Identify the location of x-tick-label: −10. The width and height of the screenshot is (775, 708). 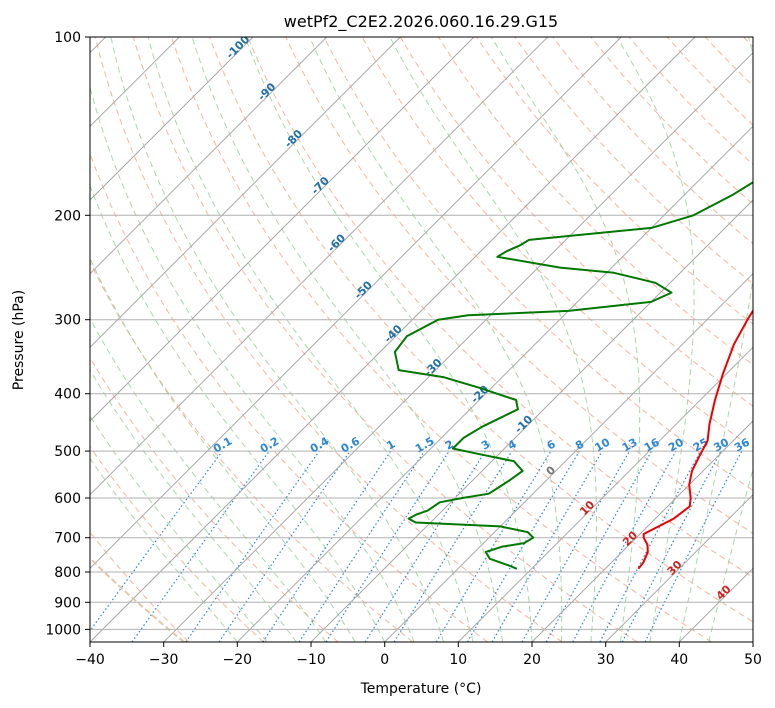
(311, 660).